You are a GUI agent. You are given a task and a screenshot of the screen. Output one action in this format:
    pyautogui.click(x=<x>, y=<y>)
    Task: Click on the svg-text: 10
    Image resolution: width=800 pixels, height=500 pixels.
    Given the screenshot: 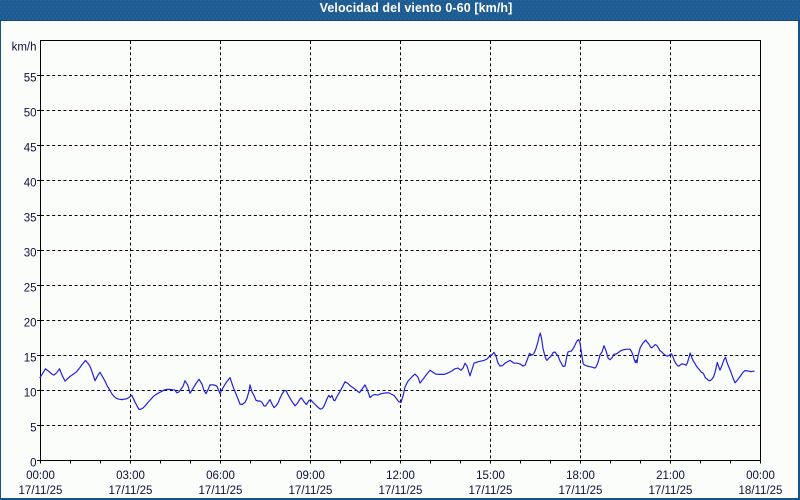 What is the action you would take?
    pyautogui.click(x=30, y=393)
    